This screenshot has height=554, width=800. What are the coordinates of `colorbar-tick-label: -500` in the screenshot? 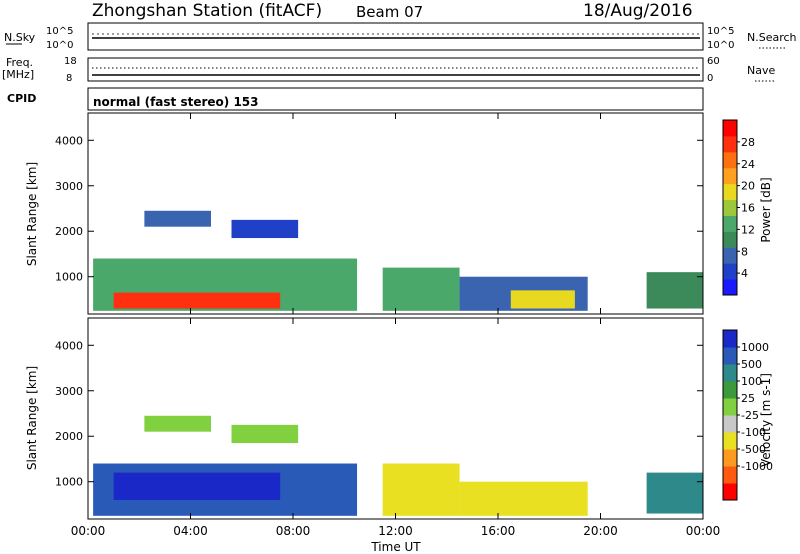 It's located at (753, 449).